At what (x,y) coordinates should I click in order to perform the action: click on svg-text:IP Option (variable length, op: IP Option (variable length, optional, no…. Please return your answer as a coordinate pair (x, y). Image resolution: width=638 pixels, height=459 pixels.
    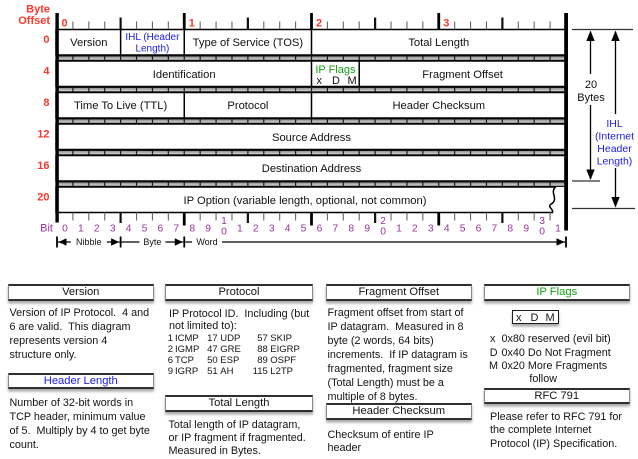
    Looking at the image, I should click on (305, 201).